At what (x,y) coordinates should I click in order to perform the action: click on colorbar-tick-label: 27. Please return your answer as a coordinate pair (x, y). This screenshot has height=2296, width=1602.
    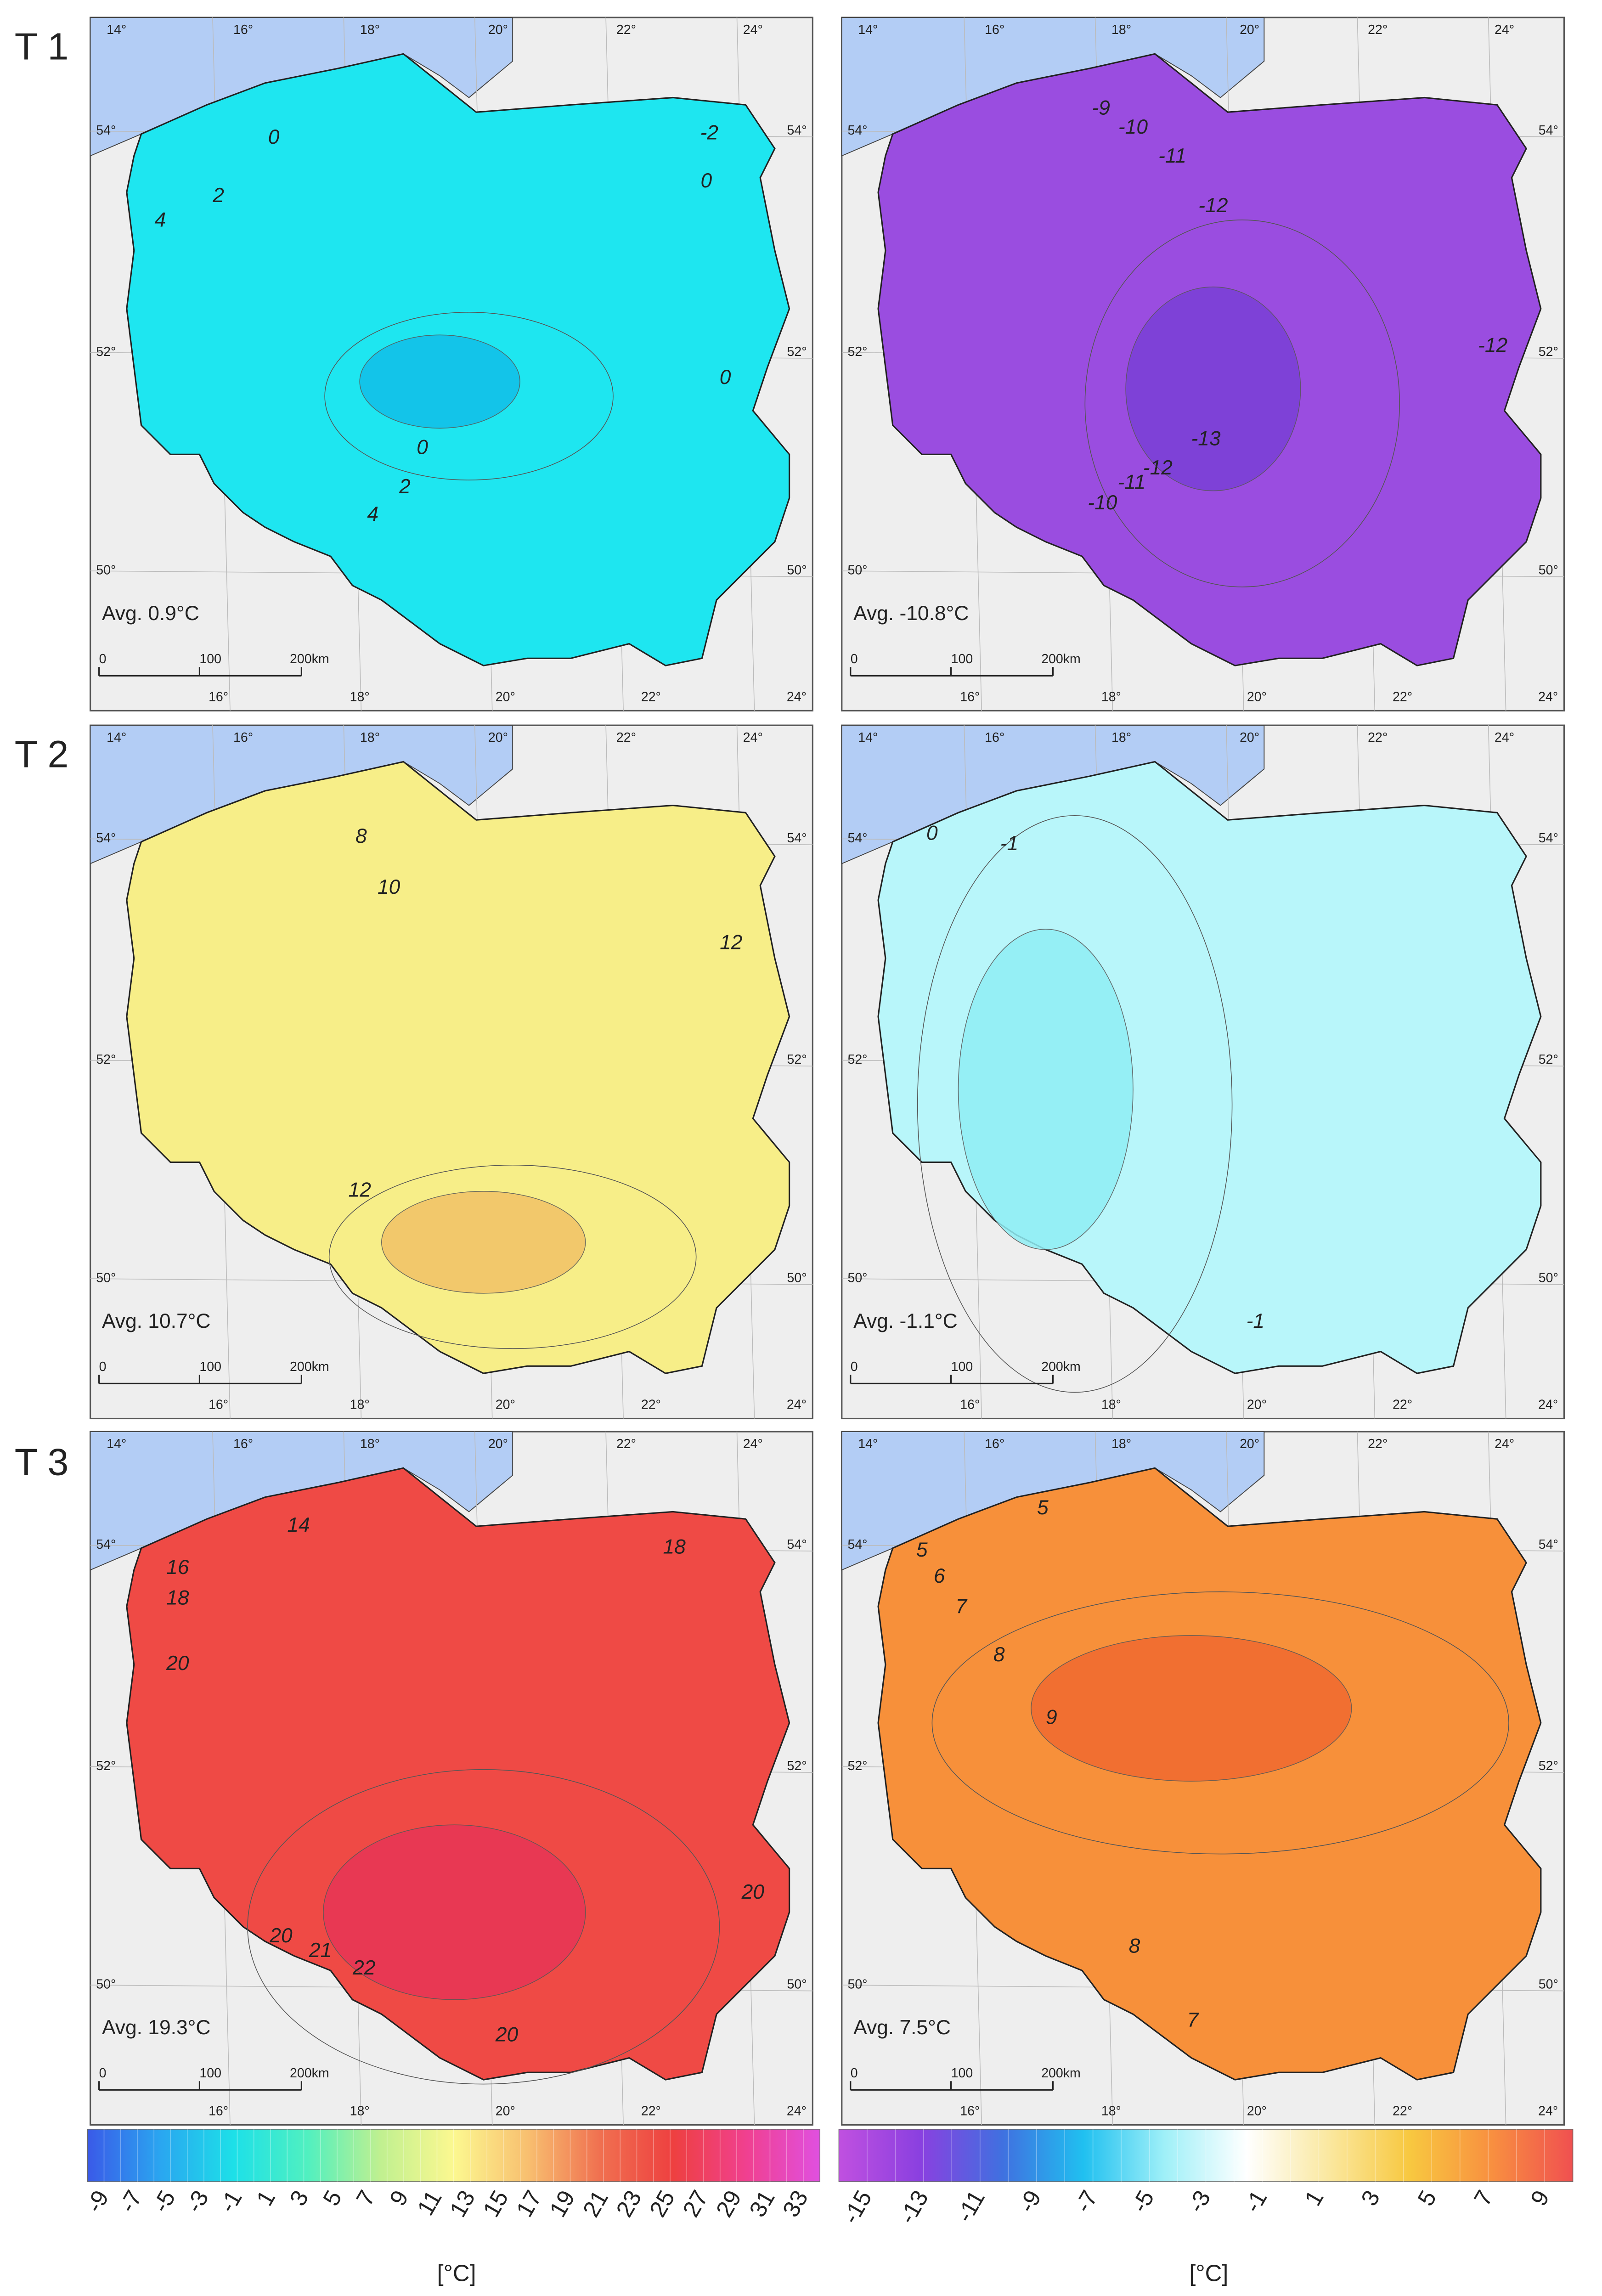
    Looking at the image, I should click on (695, 2203).